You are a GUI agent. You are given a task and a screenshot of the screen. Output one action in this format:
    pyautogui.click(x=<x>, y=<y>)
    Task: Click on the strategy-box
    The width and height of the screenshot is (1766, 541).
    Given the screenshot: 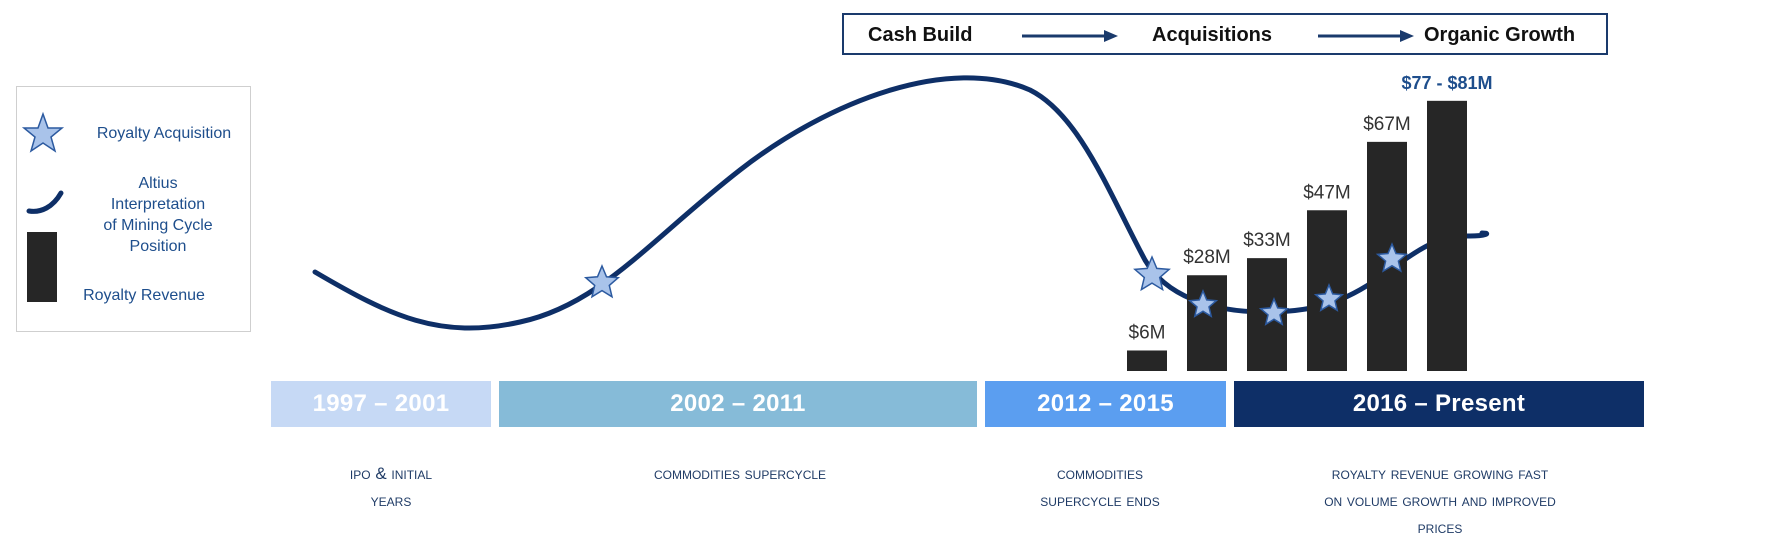 What is the action you would take?
    pyautogui.click(x=1225, y=34)
    